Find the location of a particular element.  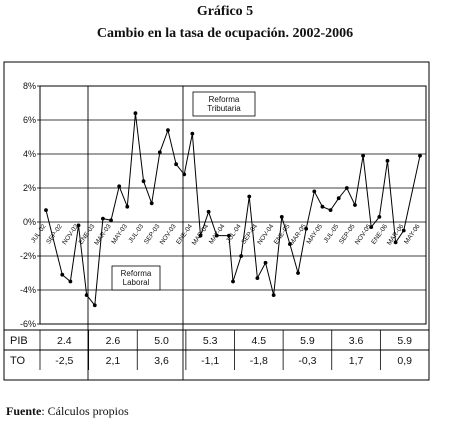

annotation-laboral-line2: Laboral is located at coordinates (136, 282).